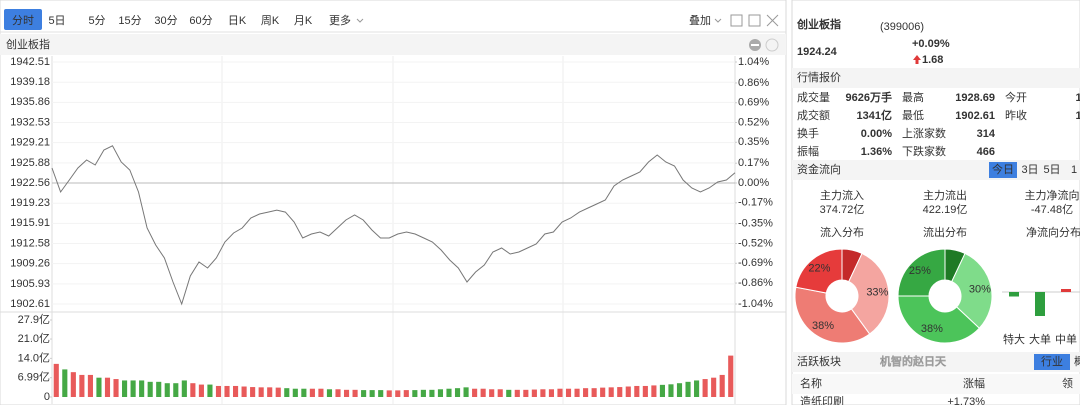 The image size is (1080, 405). What do you see at coordinates (1078, 116) in the screenshot?
I see `quote-value: 1922` at bounding box center [1078, 116].